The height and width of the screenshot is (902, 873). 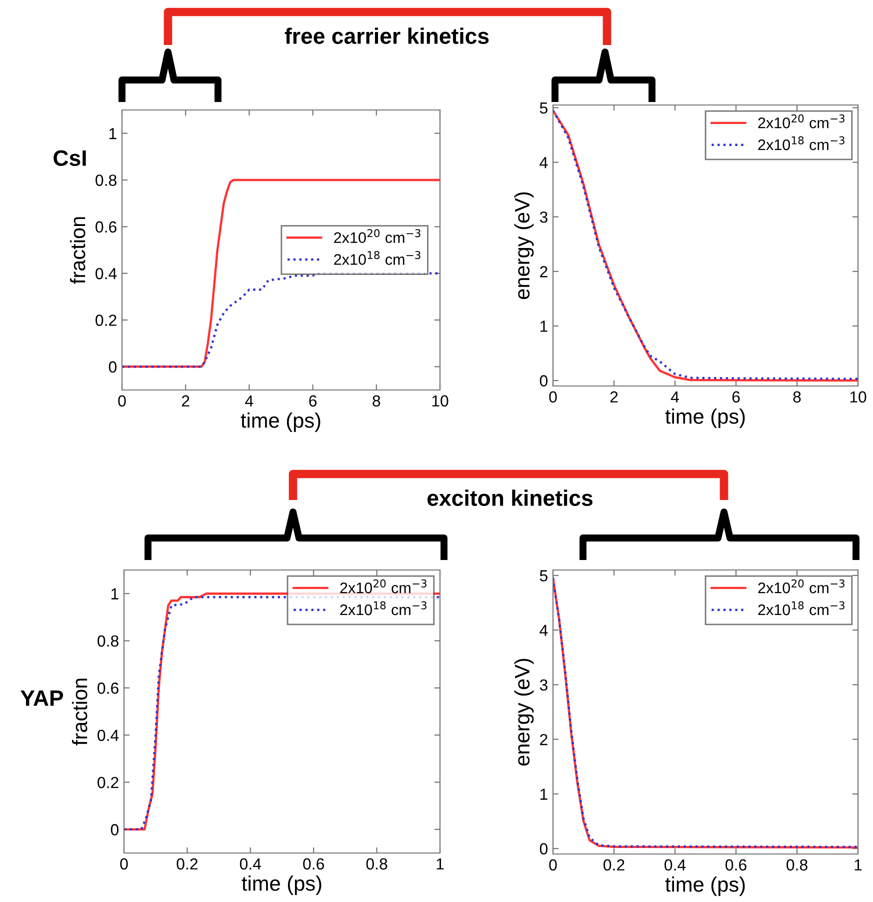 What do you see at coordinates (70, 158) in the screenshot?
I see `text: CsI` at bounding box center [70, 158].